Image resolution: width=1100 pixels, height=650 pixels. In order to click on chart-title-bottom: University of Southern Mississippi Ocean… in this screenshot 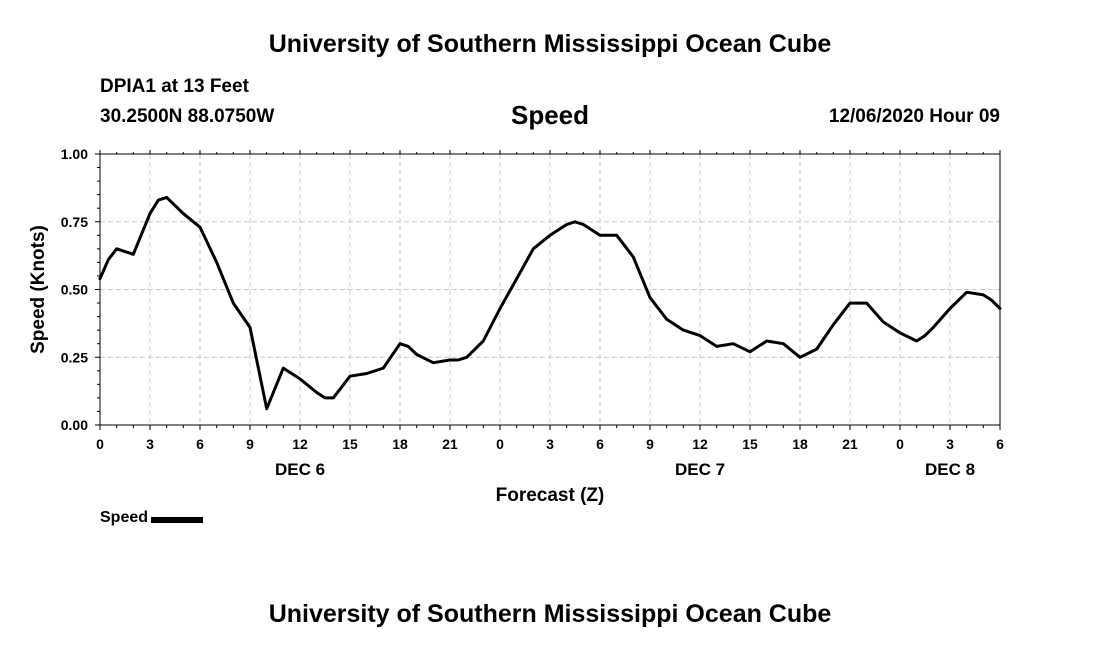, I will do `click(550, 614)`.